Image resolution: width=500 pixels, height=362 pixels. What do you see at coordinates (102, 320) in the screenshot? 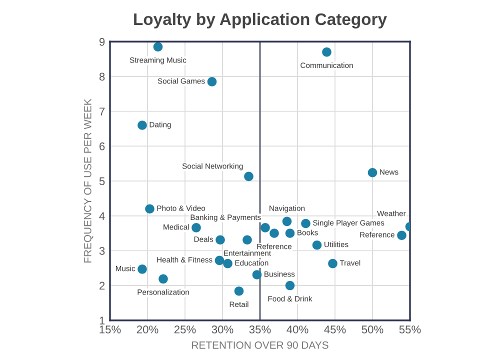
I see `y-tick-label: 1` at bounding box center [102, 320].